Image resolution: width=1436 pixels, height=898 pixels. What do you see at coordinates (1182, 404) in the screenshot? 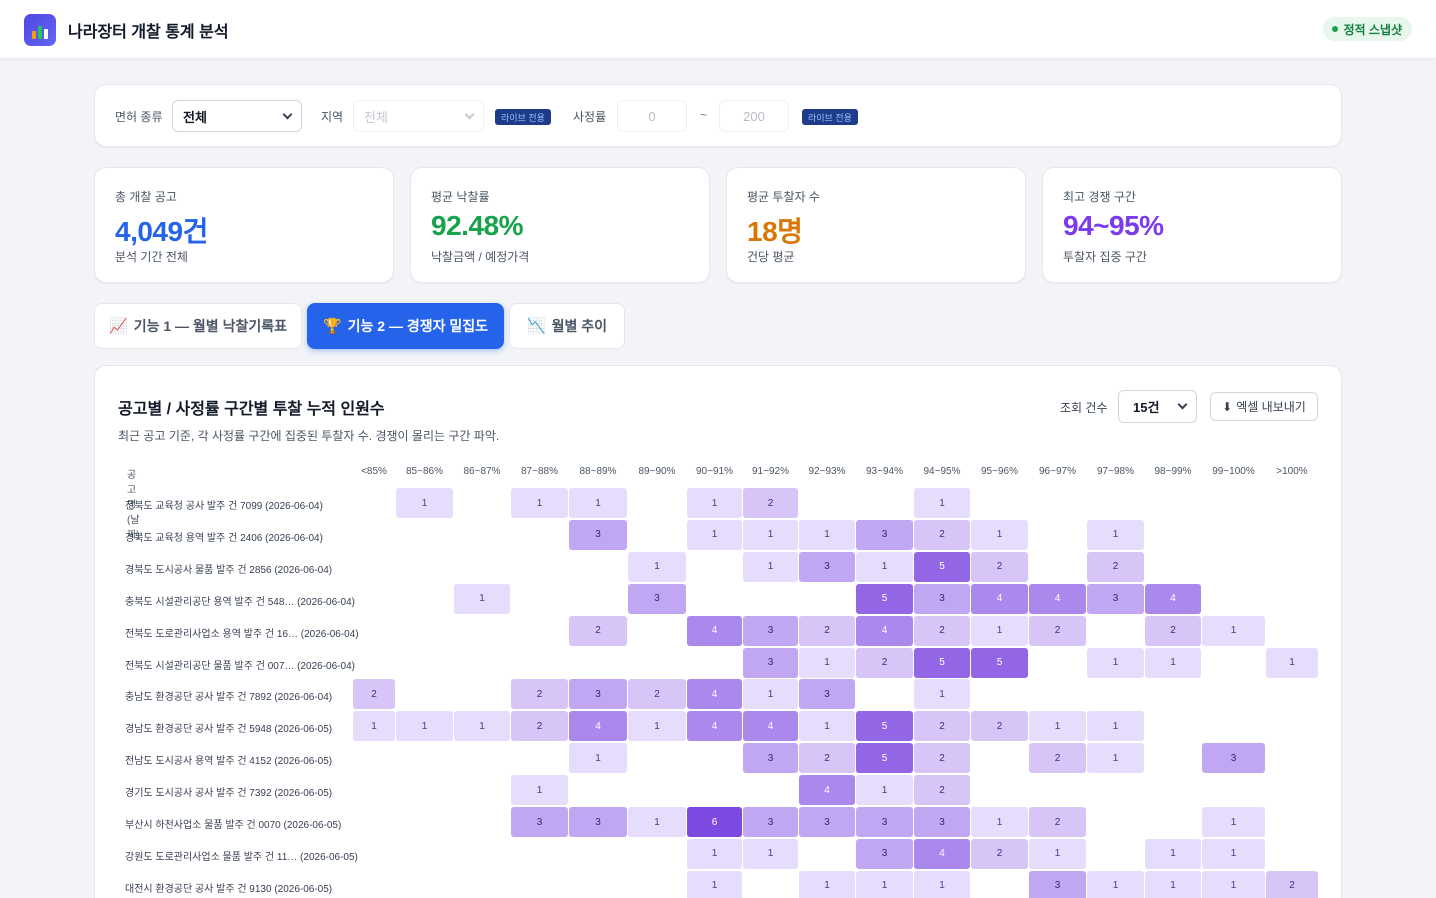
I see `chevron-down-icon` at bounding box center [1182, 404].